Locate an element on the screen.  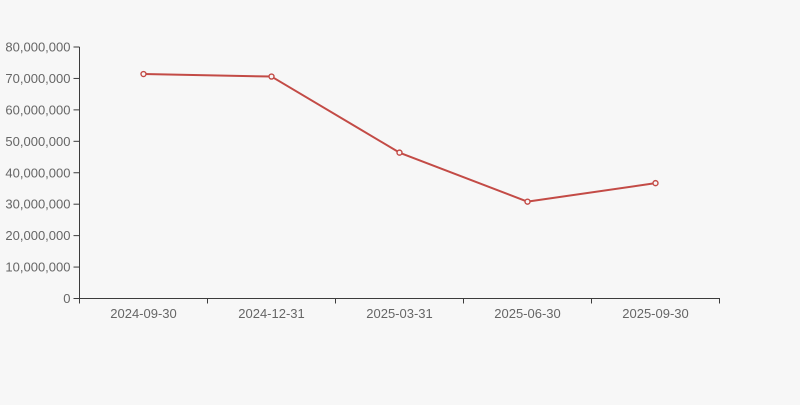
y-tick-label: 40,000,000 is located at coordinates (37, 172).